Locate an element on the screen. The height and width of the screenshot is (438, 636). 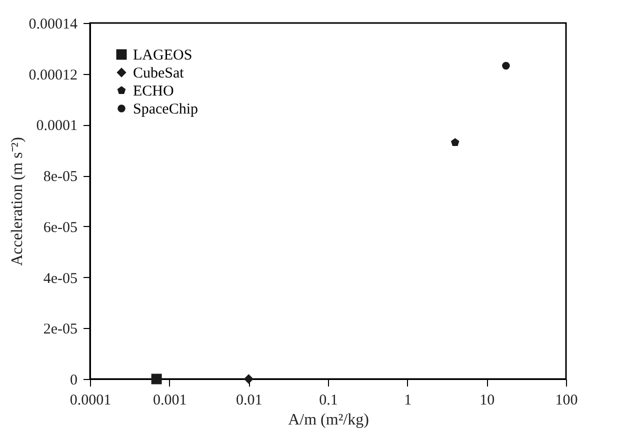
y-tick-label: 0.00012 is located at coordinates (53, 75).